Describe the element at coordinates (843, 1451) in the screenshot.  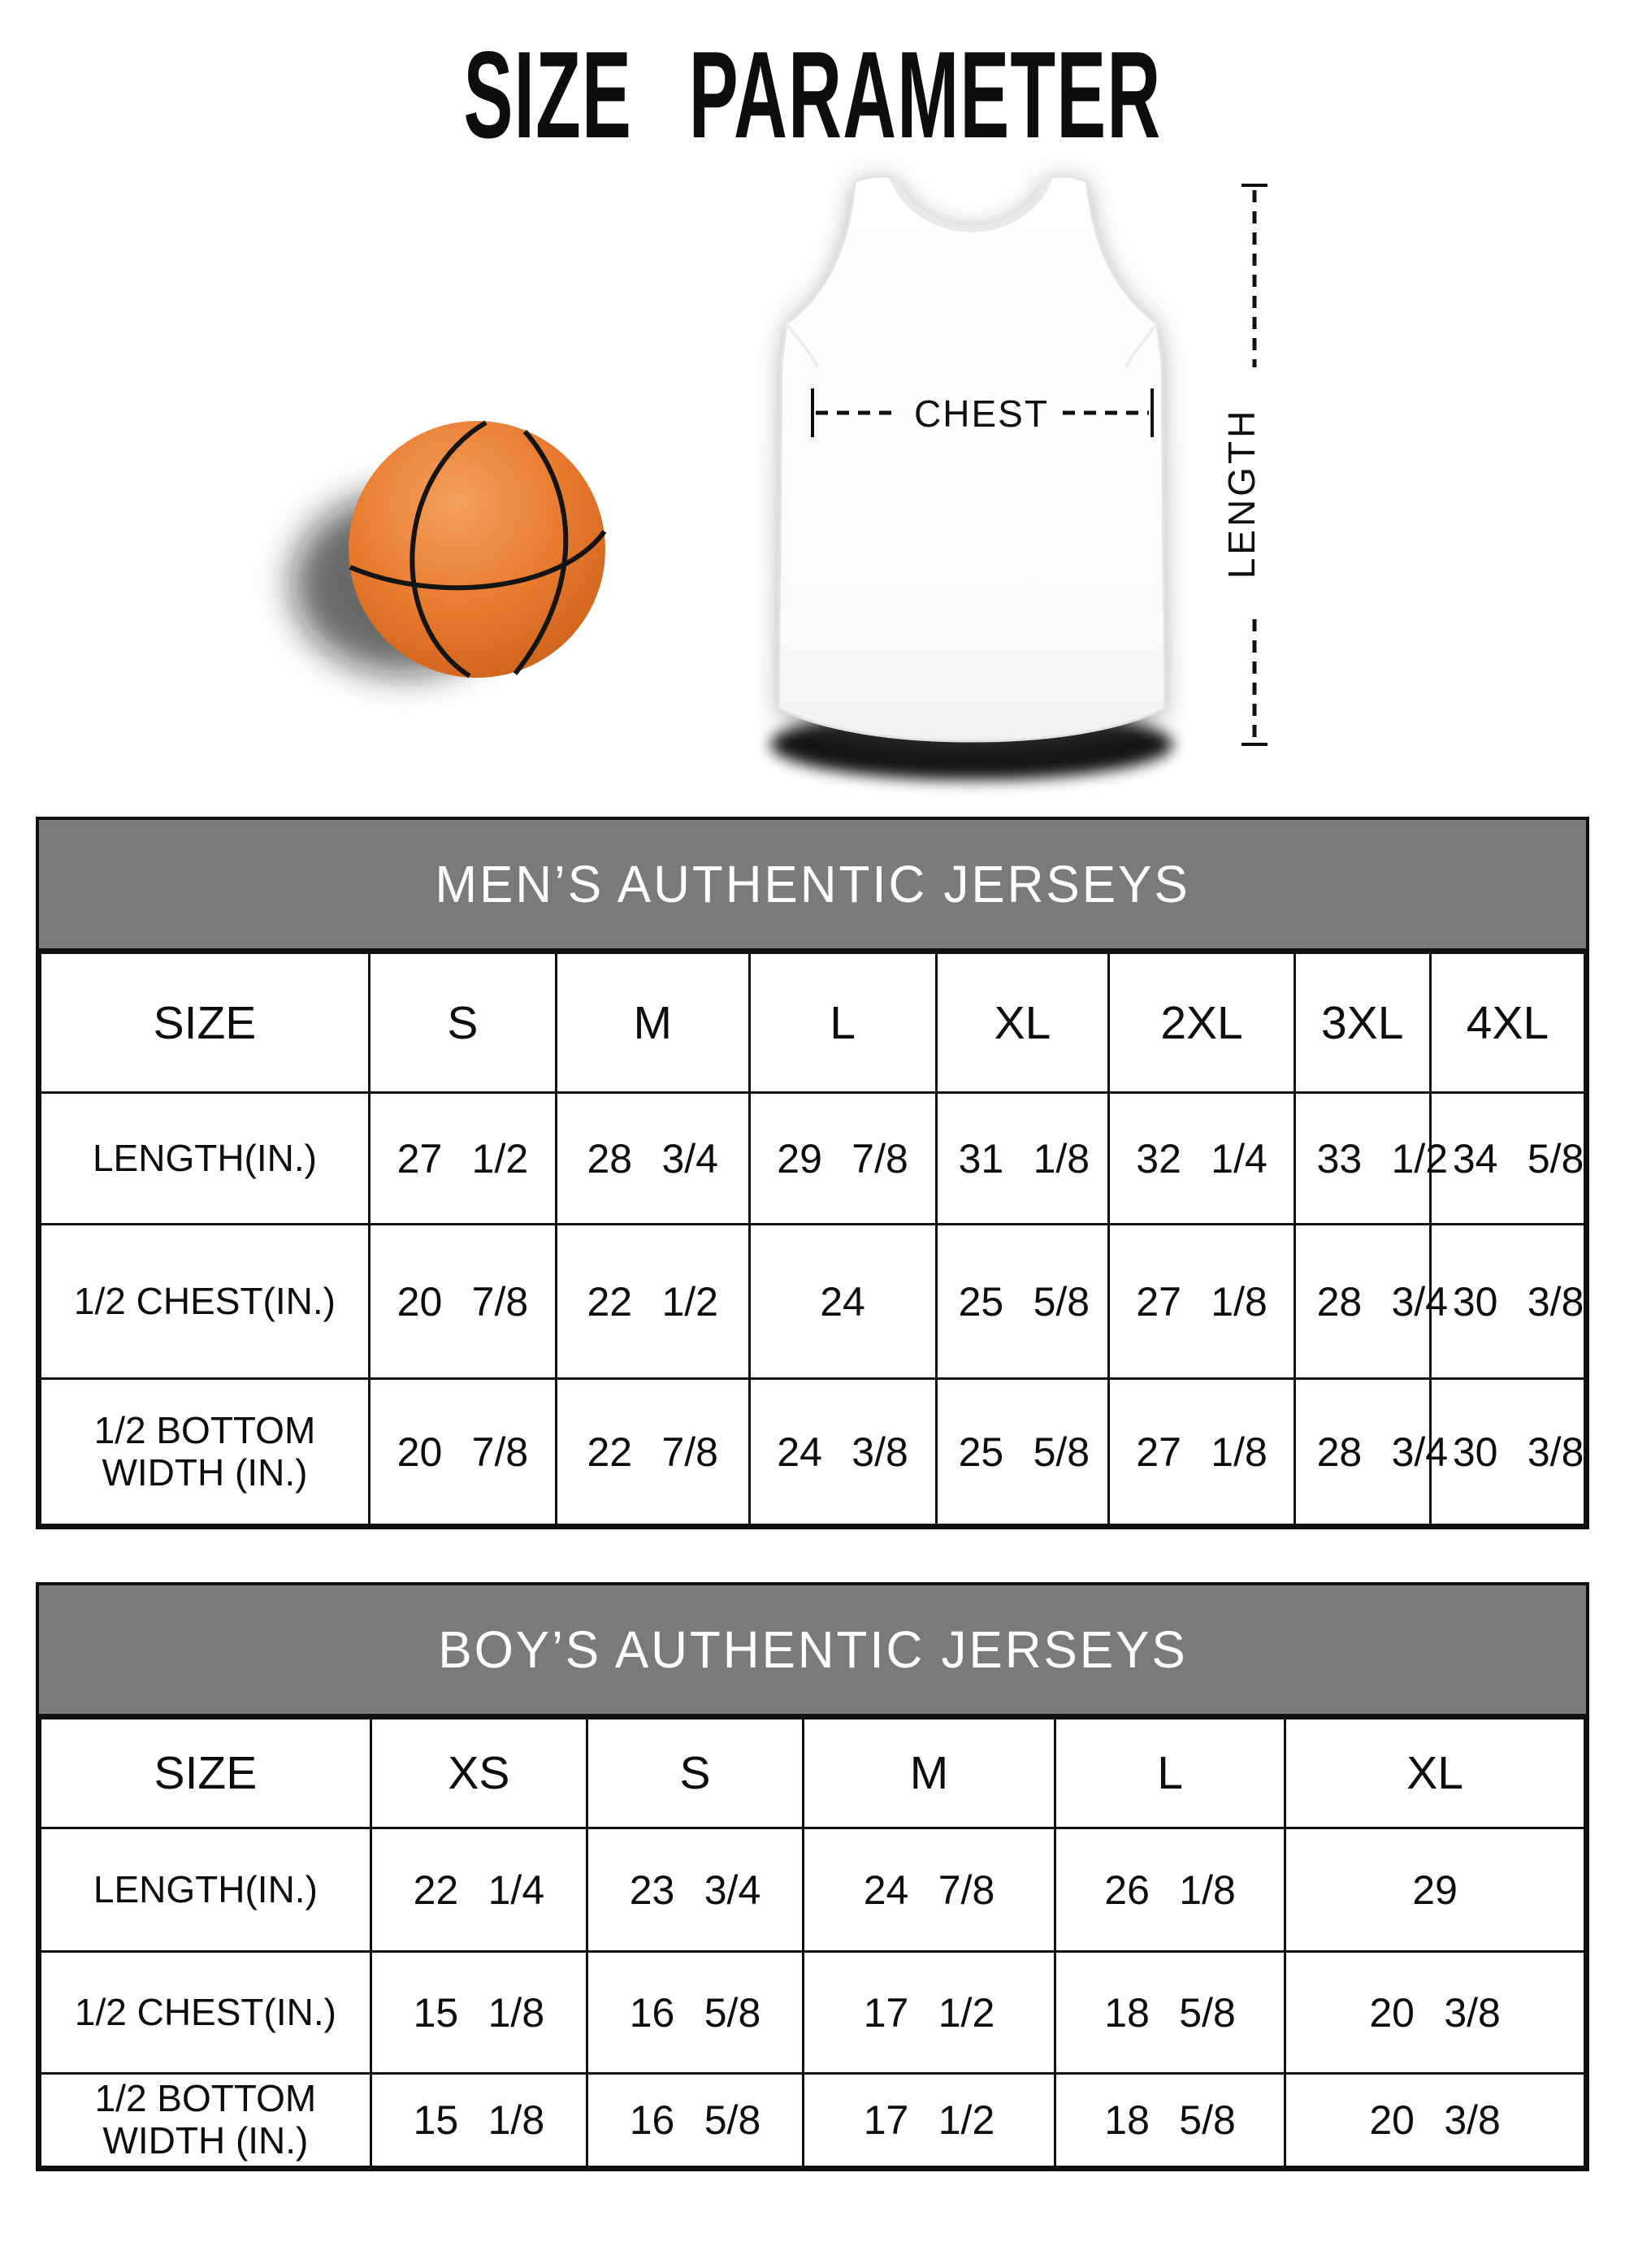
I see `size-value-cell: 24 3/8` at that location.